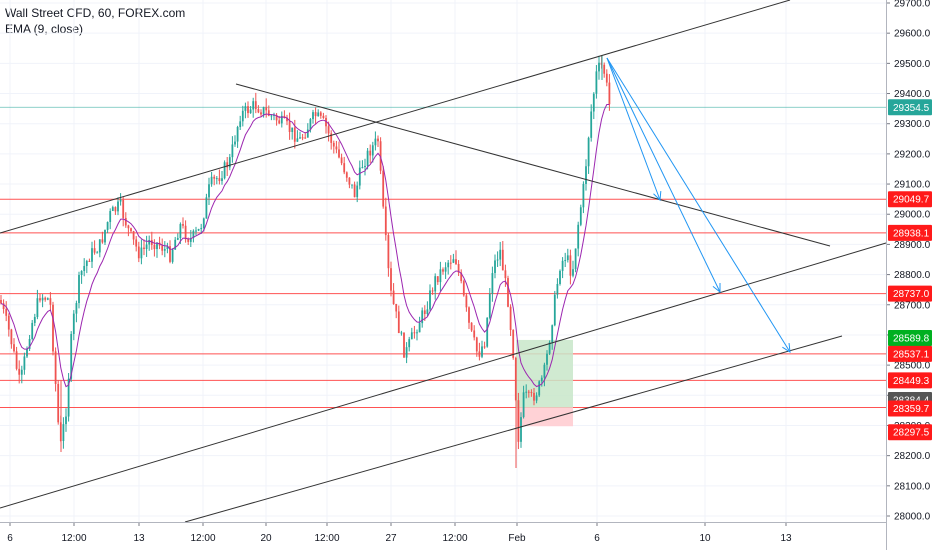  Describe the element at coordinates (912, 185) in the screenshot. I see `y-tick-label: 29100.0` at that location.